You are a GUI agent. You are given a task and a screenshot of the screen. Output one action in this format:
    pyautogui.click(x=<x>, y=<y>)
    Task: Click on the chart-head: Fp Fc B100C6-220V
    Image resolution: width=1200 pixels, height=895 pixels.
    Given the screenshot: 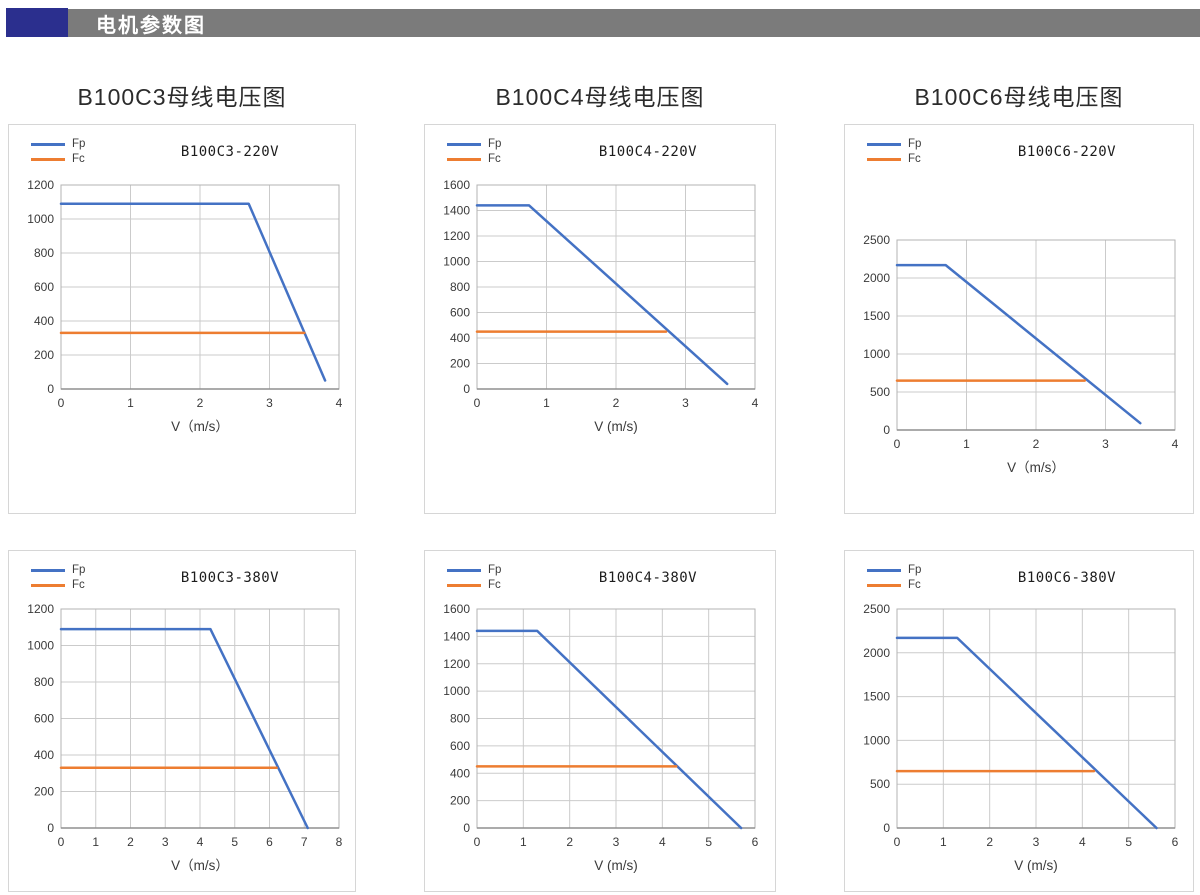 What is the action you would take?
    pyautogui.click(x=1019, y=150)
    